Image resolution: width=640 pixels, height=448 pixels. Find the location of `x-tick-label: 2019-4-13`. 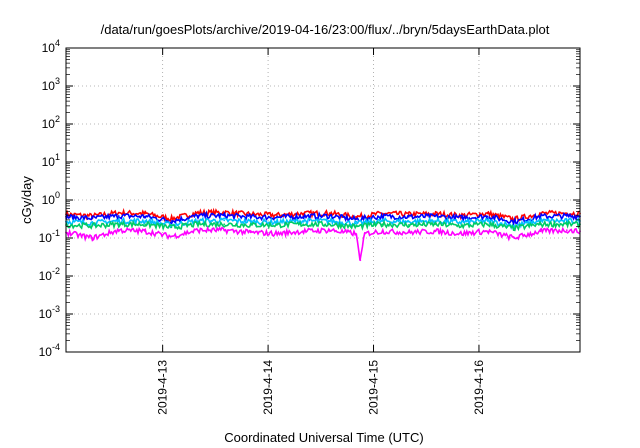

x-tick-label: 2019-4-13 is located at coordinates (163, 387).